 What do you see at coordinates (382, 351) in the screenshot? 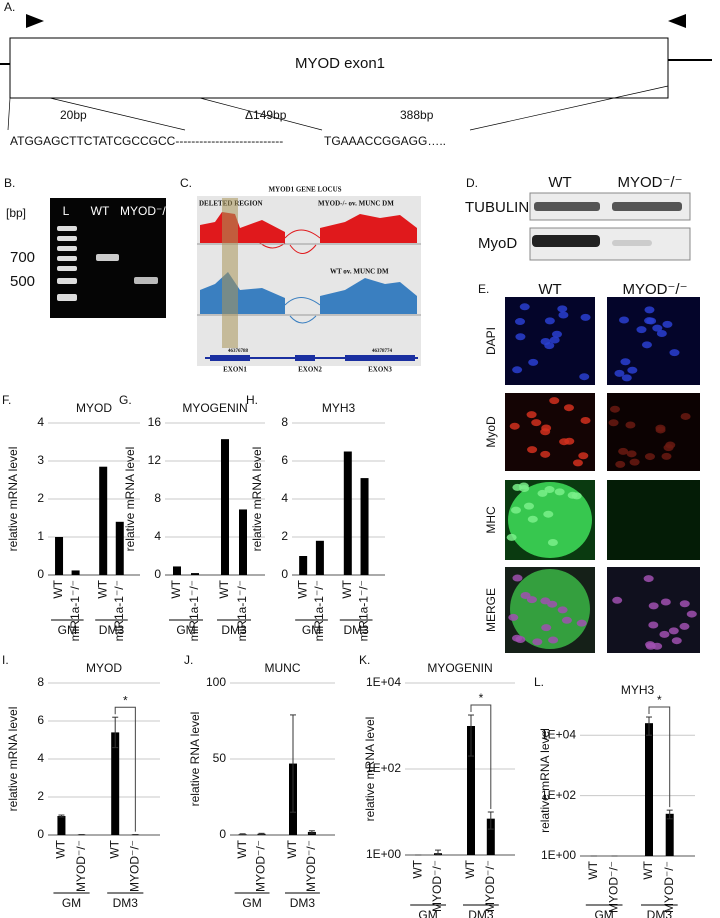
I see `coordinate: 46378774` at bounding box center [382, 351].